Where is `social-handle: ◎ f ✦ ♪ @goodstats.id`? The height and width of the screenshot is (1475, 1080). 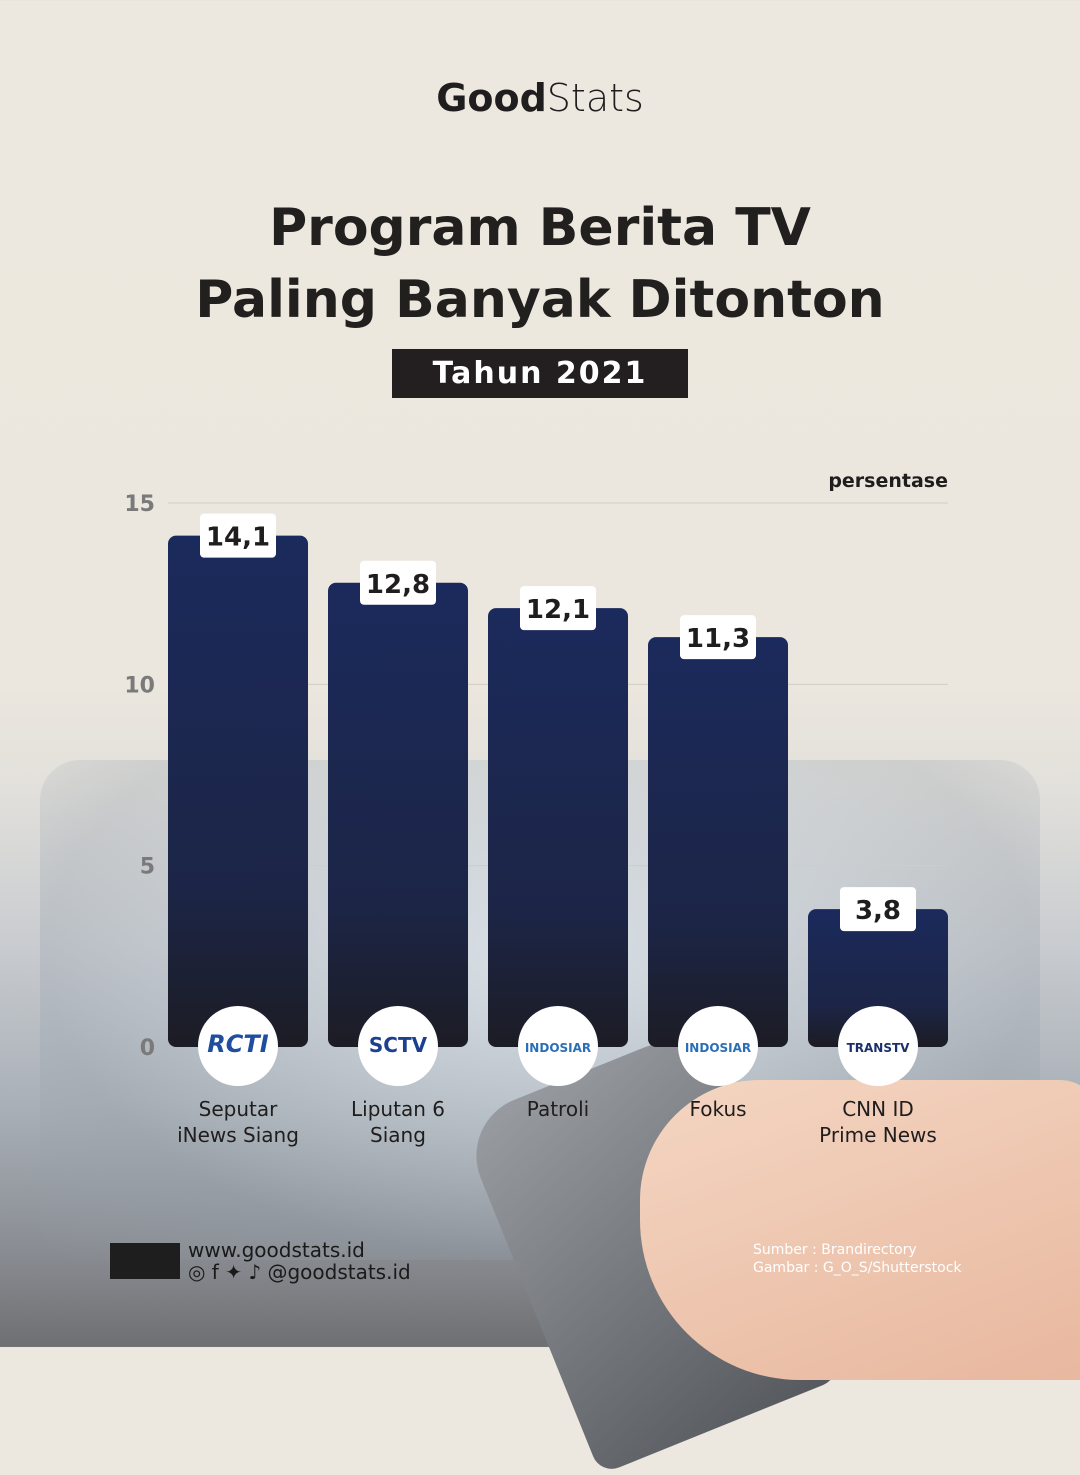
social-handle: ◎ f ✦ ♪ @goodstats.id is located at coordinates (299, 1272).